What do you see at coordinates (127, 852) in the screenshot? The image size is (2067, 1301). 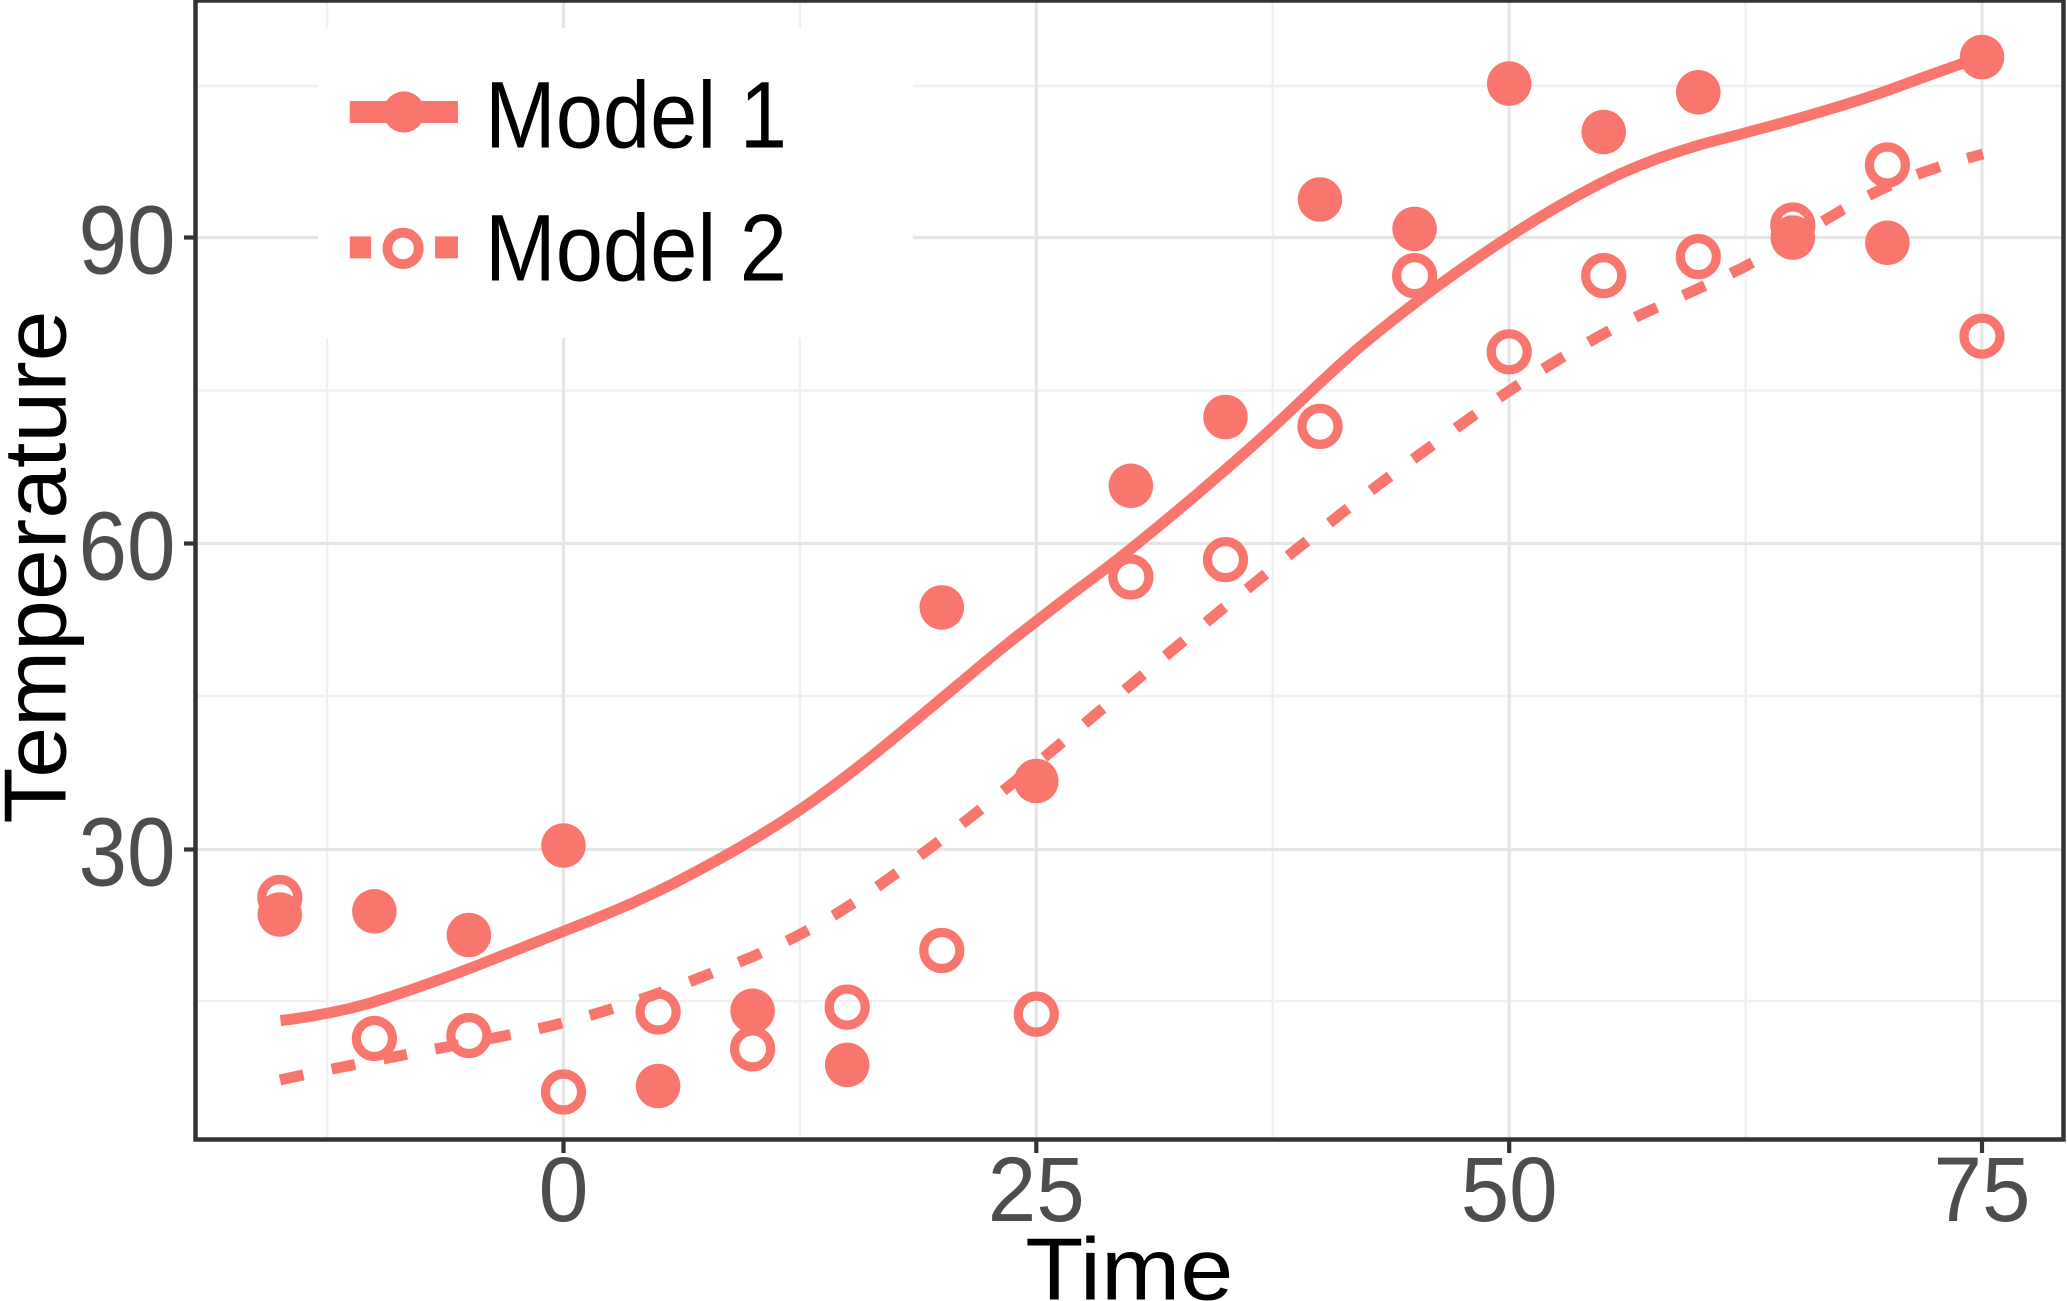 I see `svg-text: 30` at bounding box center [127, 852].